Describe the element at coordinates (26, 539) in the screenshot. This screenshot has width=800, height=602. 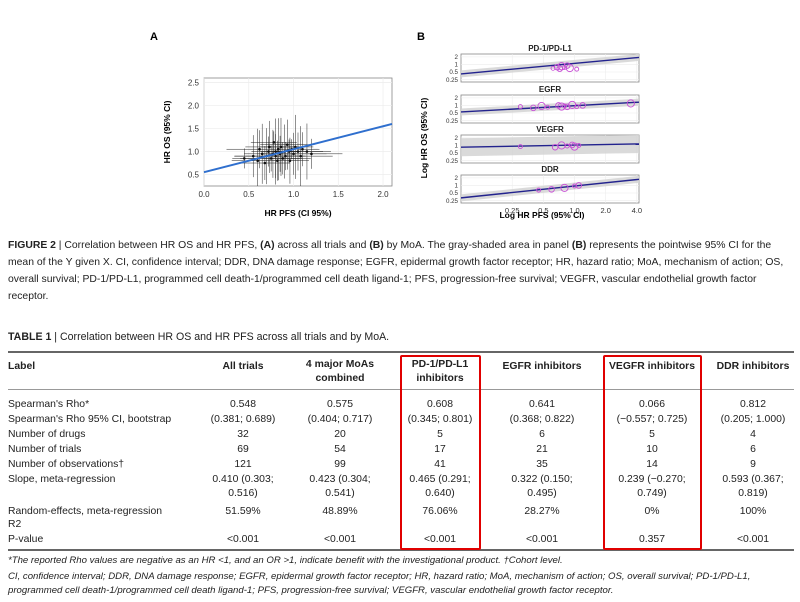
I see `row-label: P-value` at that location.